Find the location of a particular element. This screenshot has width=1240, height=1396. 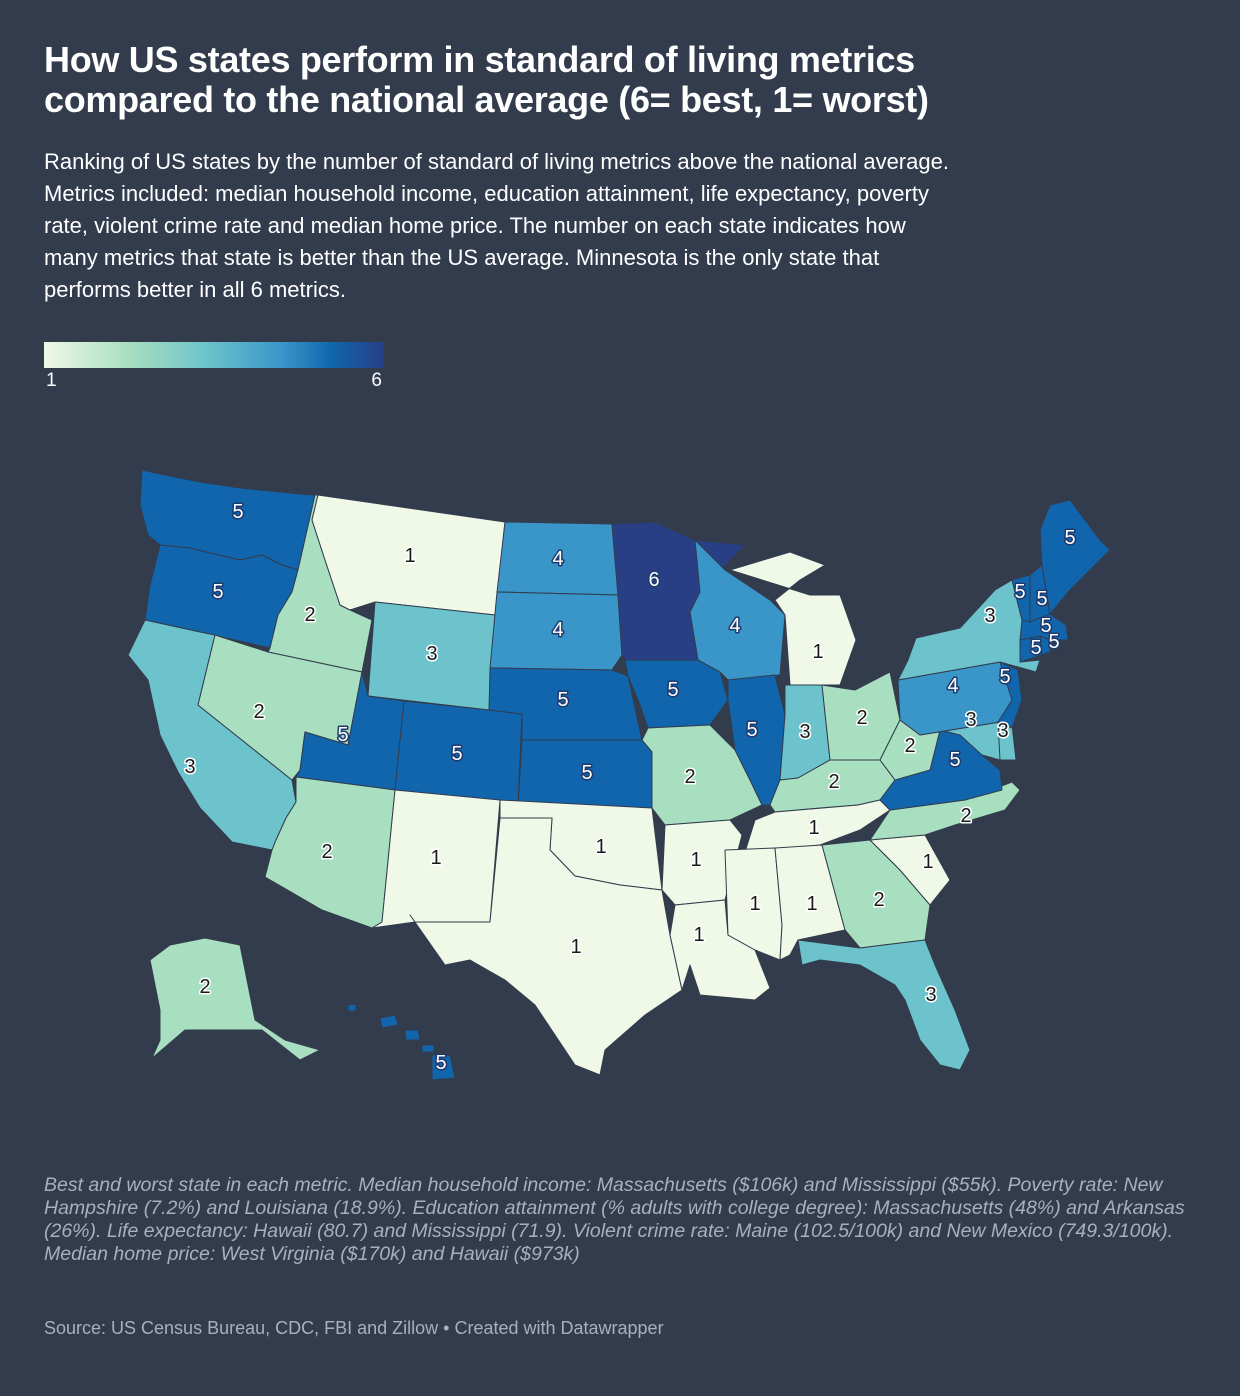

state-value-label-az: 2 is located at coordinates (326, 852).